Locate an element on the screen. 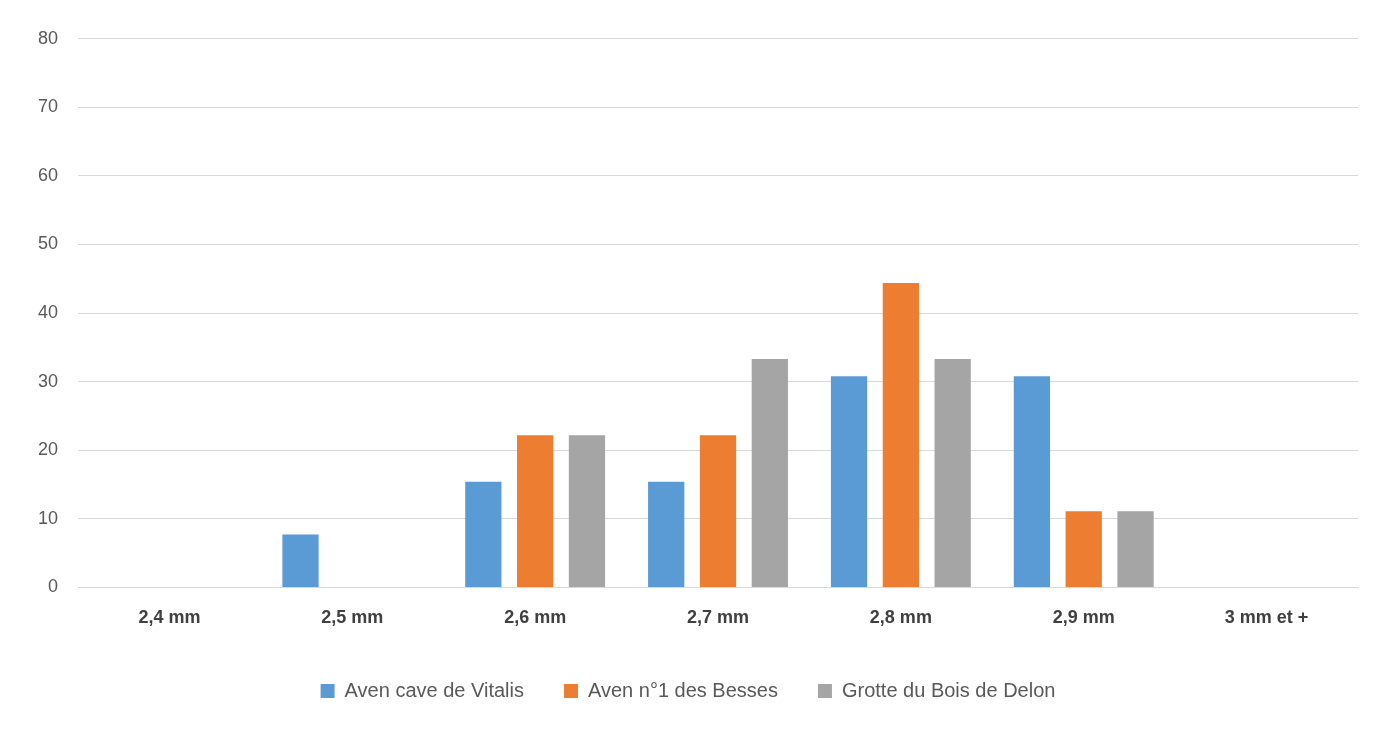 The height and width of the screenshot is (729, 1376). y-tick-label: 10 is located at coordinates (48, 517).